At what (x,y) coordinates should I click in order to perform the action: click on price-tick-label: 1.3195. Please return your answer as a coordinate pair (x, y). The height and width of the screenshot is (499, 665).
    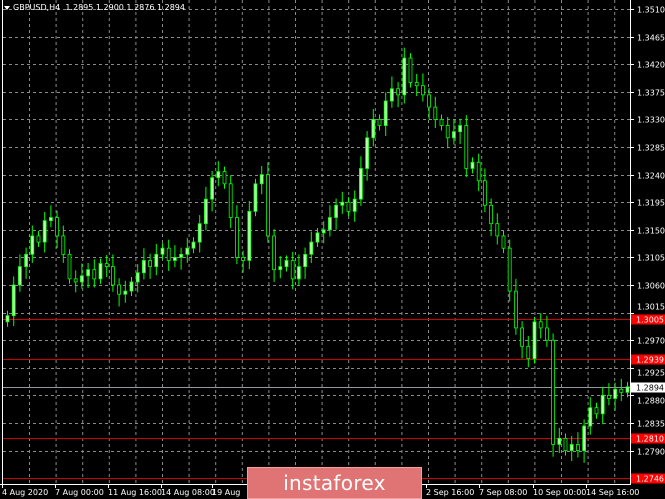
    Looking at the image, I should click on (651, 203).